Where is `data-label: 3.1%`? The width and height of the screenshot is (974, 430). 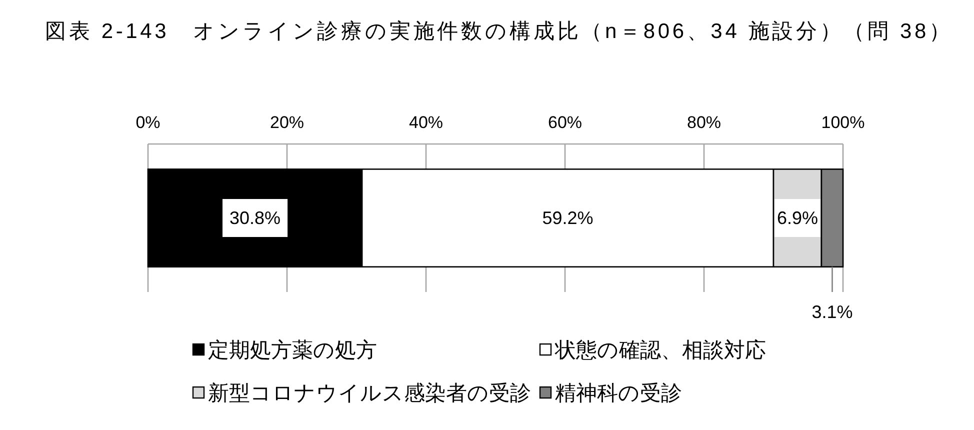
data-label: 3.1% is located at coordinates (832, 312).